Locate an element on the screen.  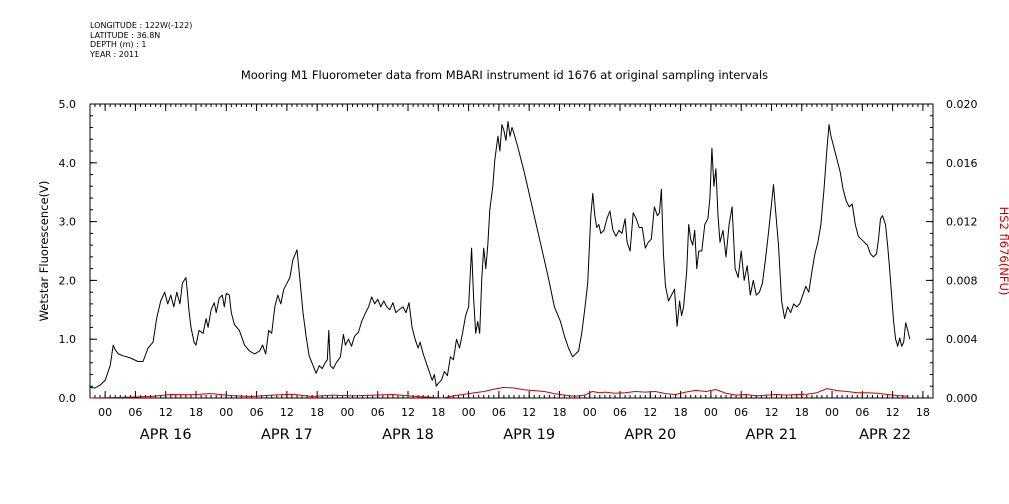
x-day-label: APR 19 is located at coordinates (529, 435).